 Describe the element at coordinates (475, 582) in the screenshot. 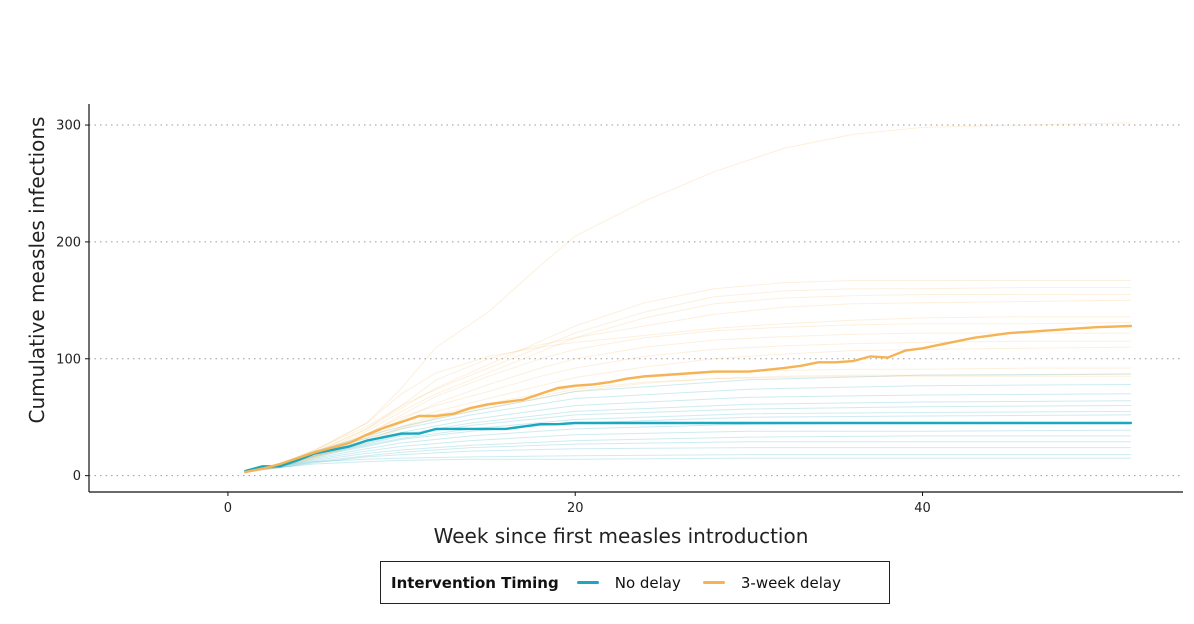

I see `legend-title: Intervention Timing` at that location.